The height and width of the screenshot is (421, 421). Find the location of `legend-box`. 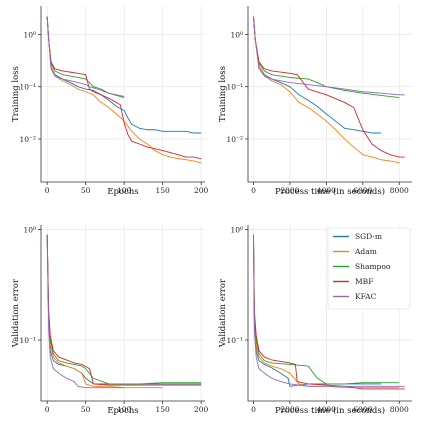

legend-box is located at coordinates (369, 268).